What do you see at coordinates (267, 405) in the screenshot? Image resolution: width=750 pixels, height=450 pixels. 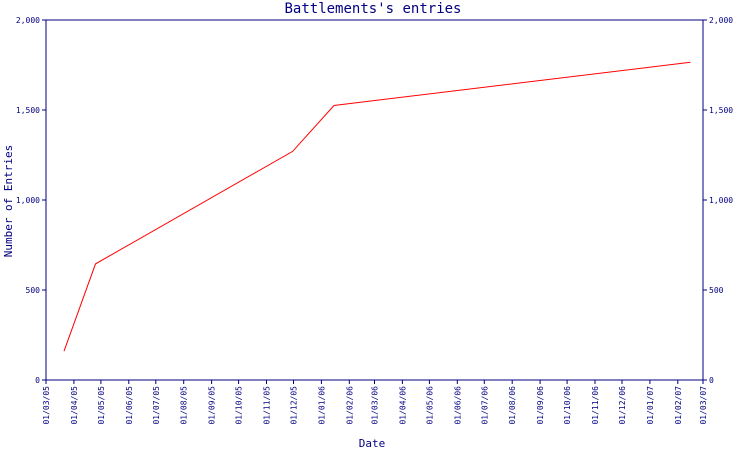 I see `x-tick-label: 01/11/05` at bounding box center [267, 405].